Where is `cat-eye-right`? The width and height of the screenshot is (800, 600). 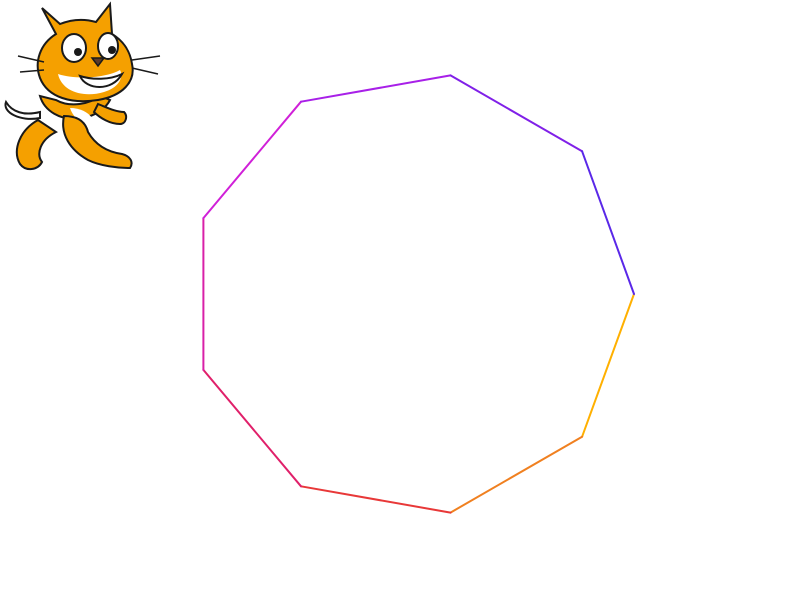 cat-eye-right is located at coordinates (108, 46).